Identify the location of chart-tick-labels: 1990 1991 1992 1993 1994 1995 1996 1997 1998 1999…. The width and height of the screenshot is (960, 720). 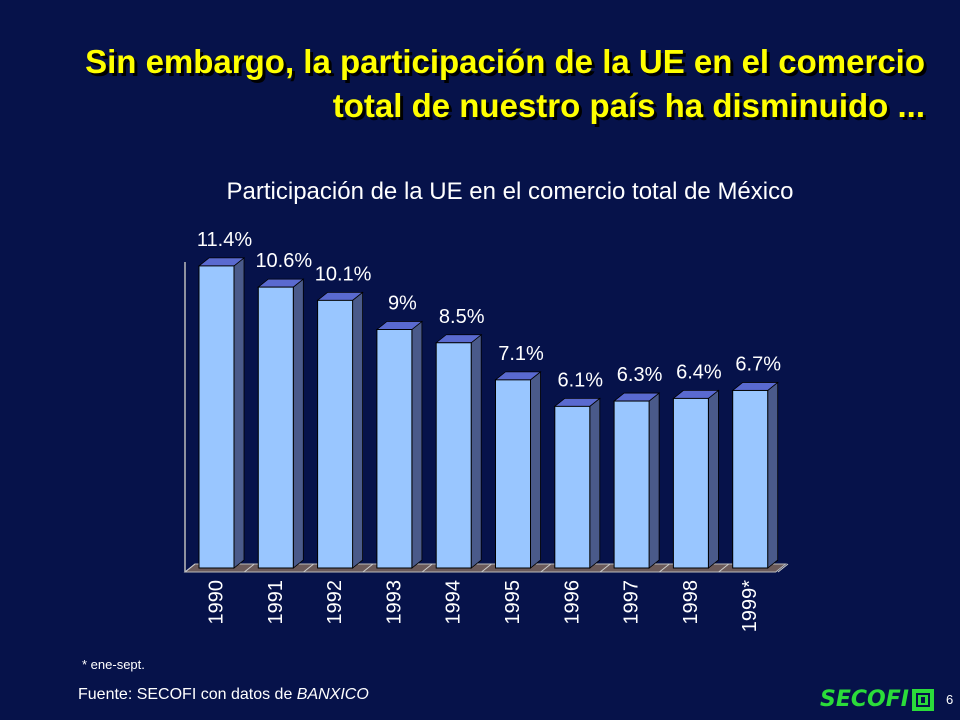
(484, 606).